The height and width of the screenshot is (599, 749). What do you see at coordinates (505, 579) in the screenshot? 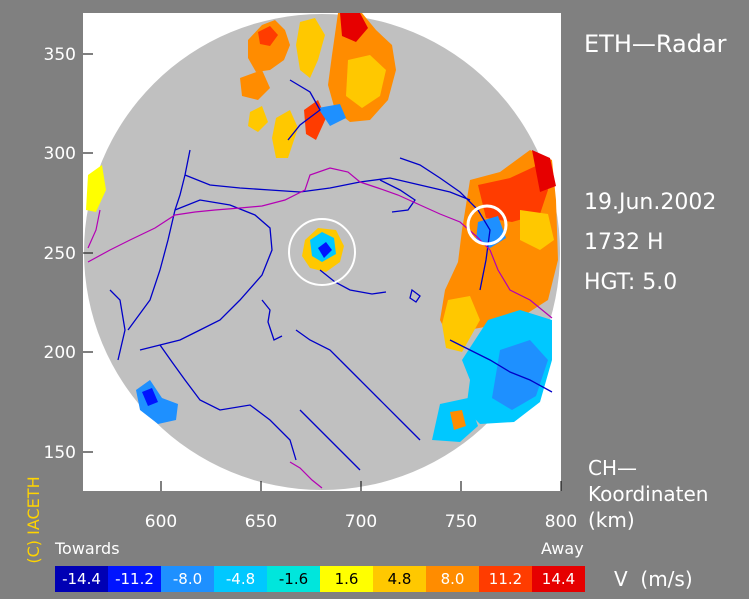
I see `legend-bin: 11.2` at bounding box center [505, 579].